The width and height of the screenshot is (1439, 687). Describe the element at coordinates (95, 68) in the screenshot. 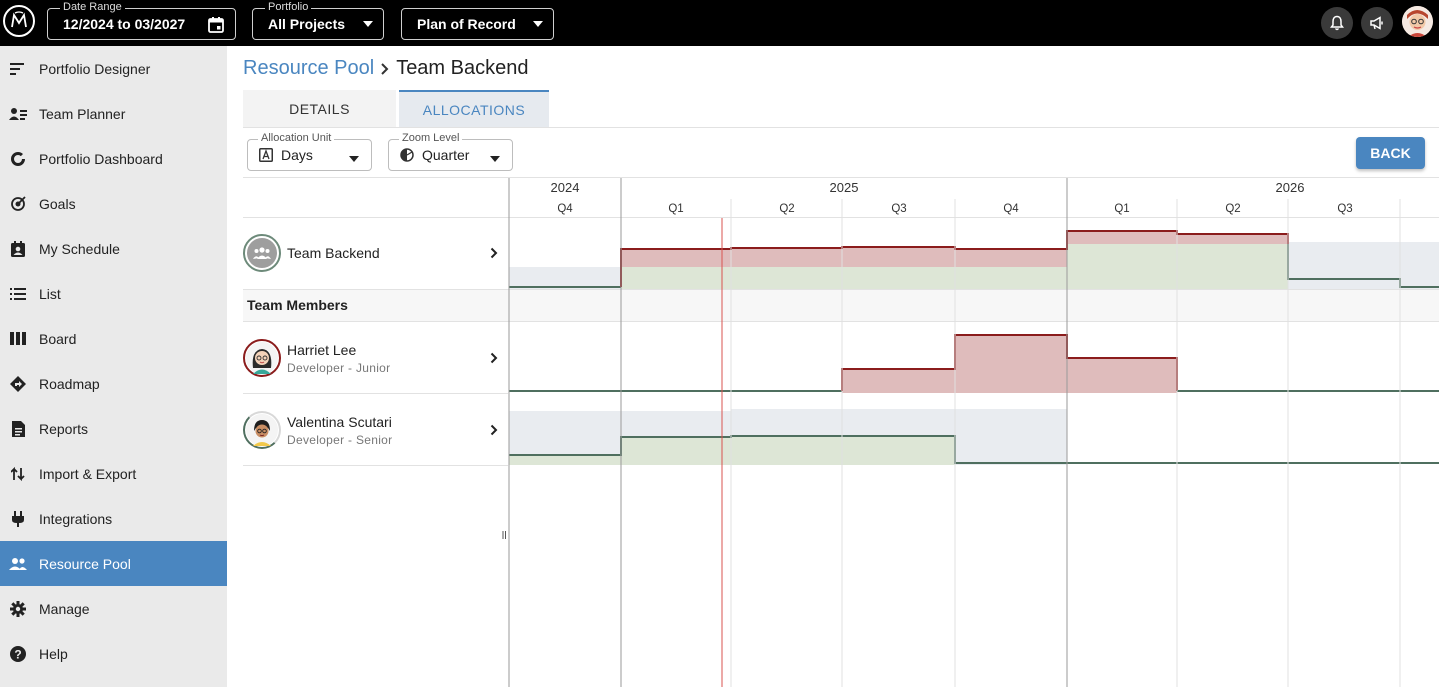

I see `sidebar-item-label: Portfolio Designer` at that location.